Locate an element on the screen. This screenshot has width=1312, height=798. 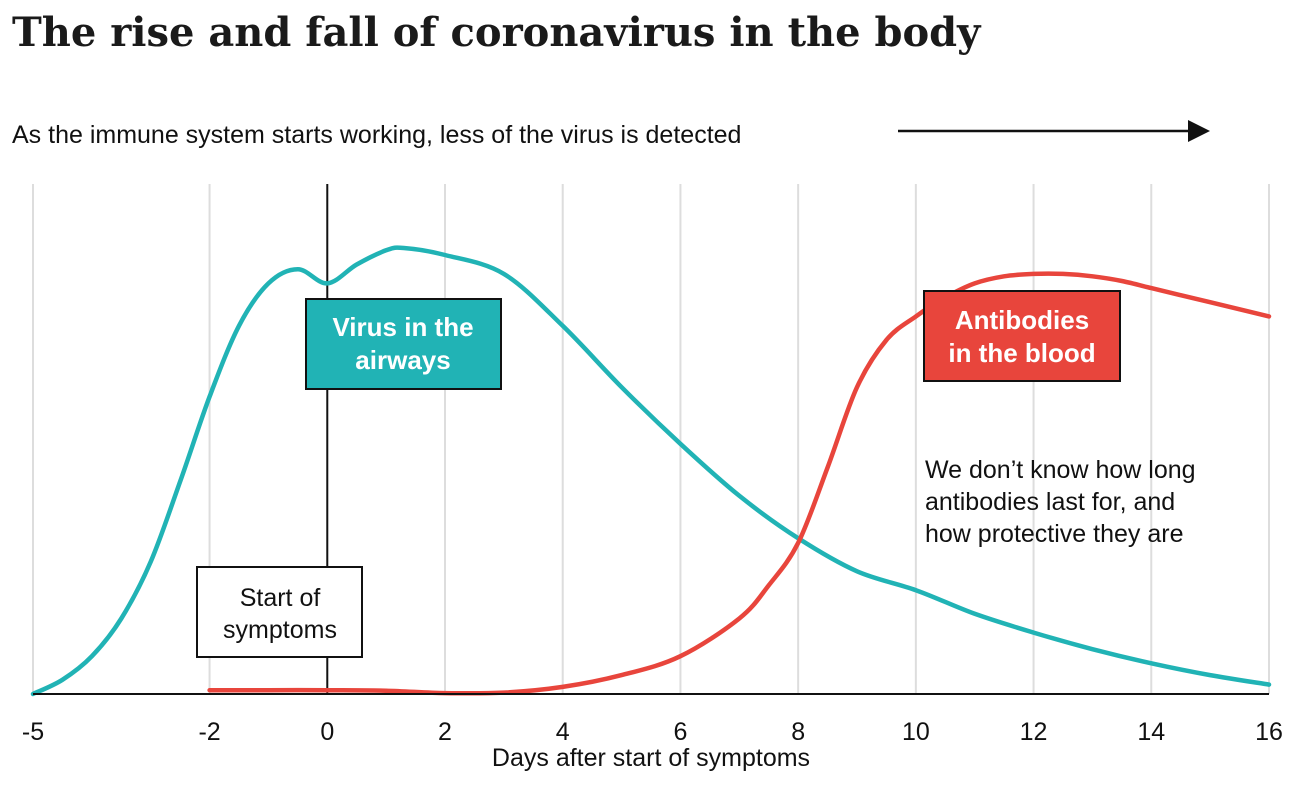
x-tick-label: 6 is located at coordinates (680, 732).